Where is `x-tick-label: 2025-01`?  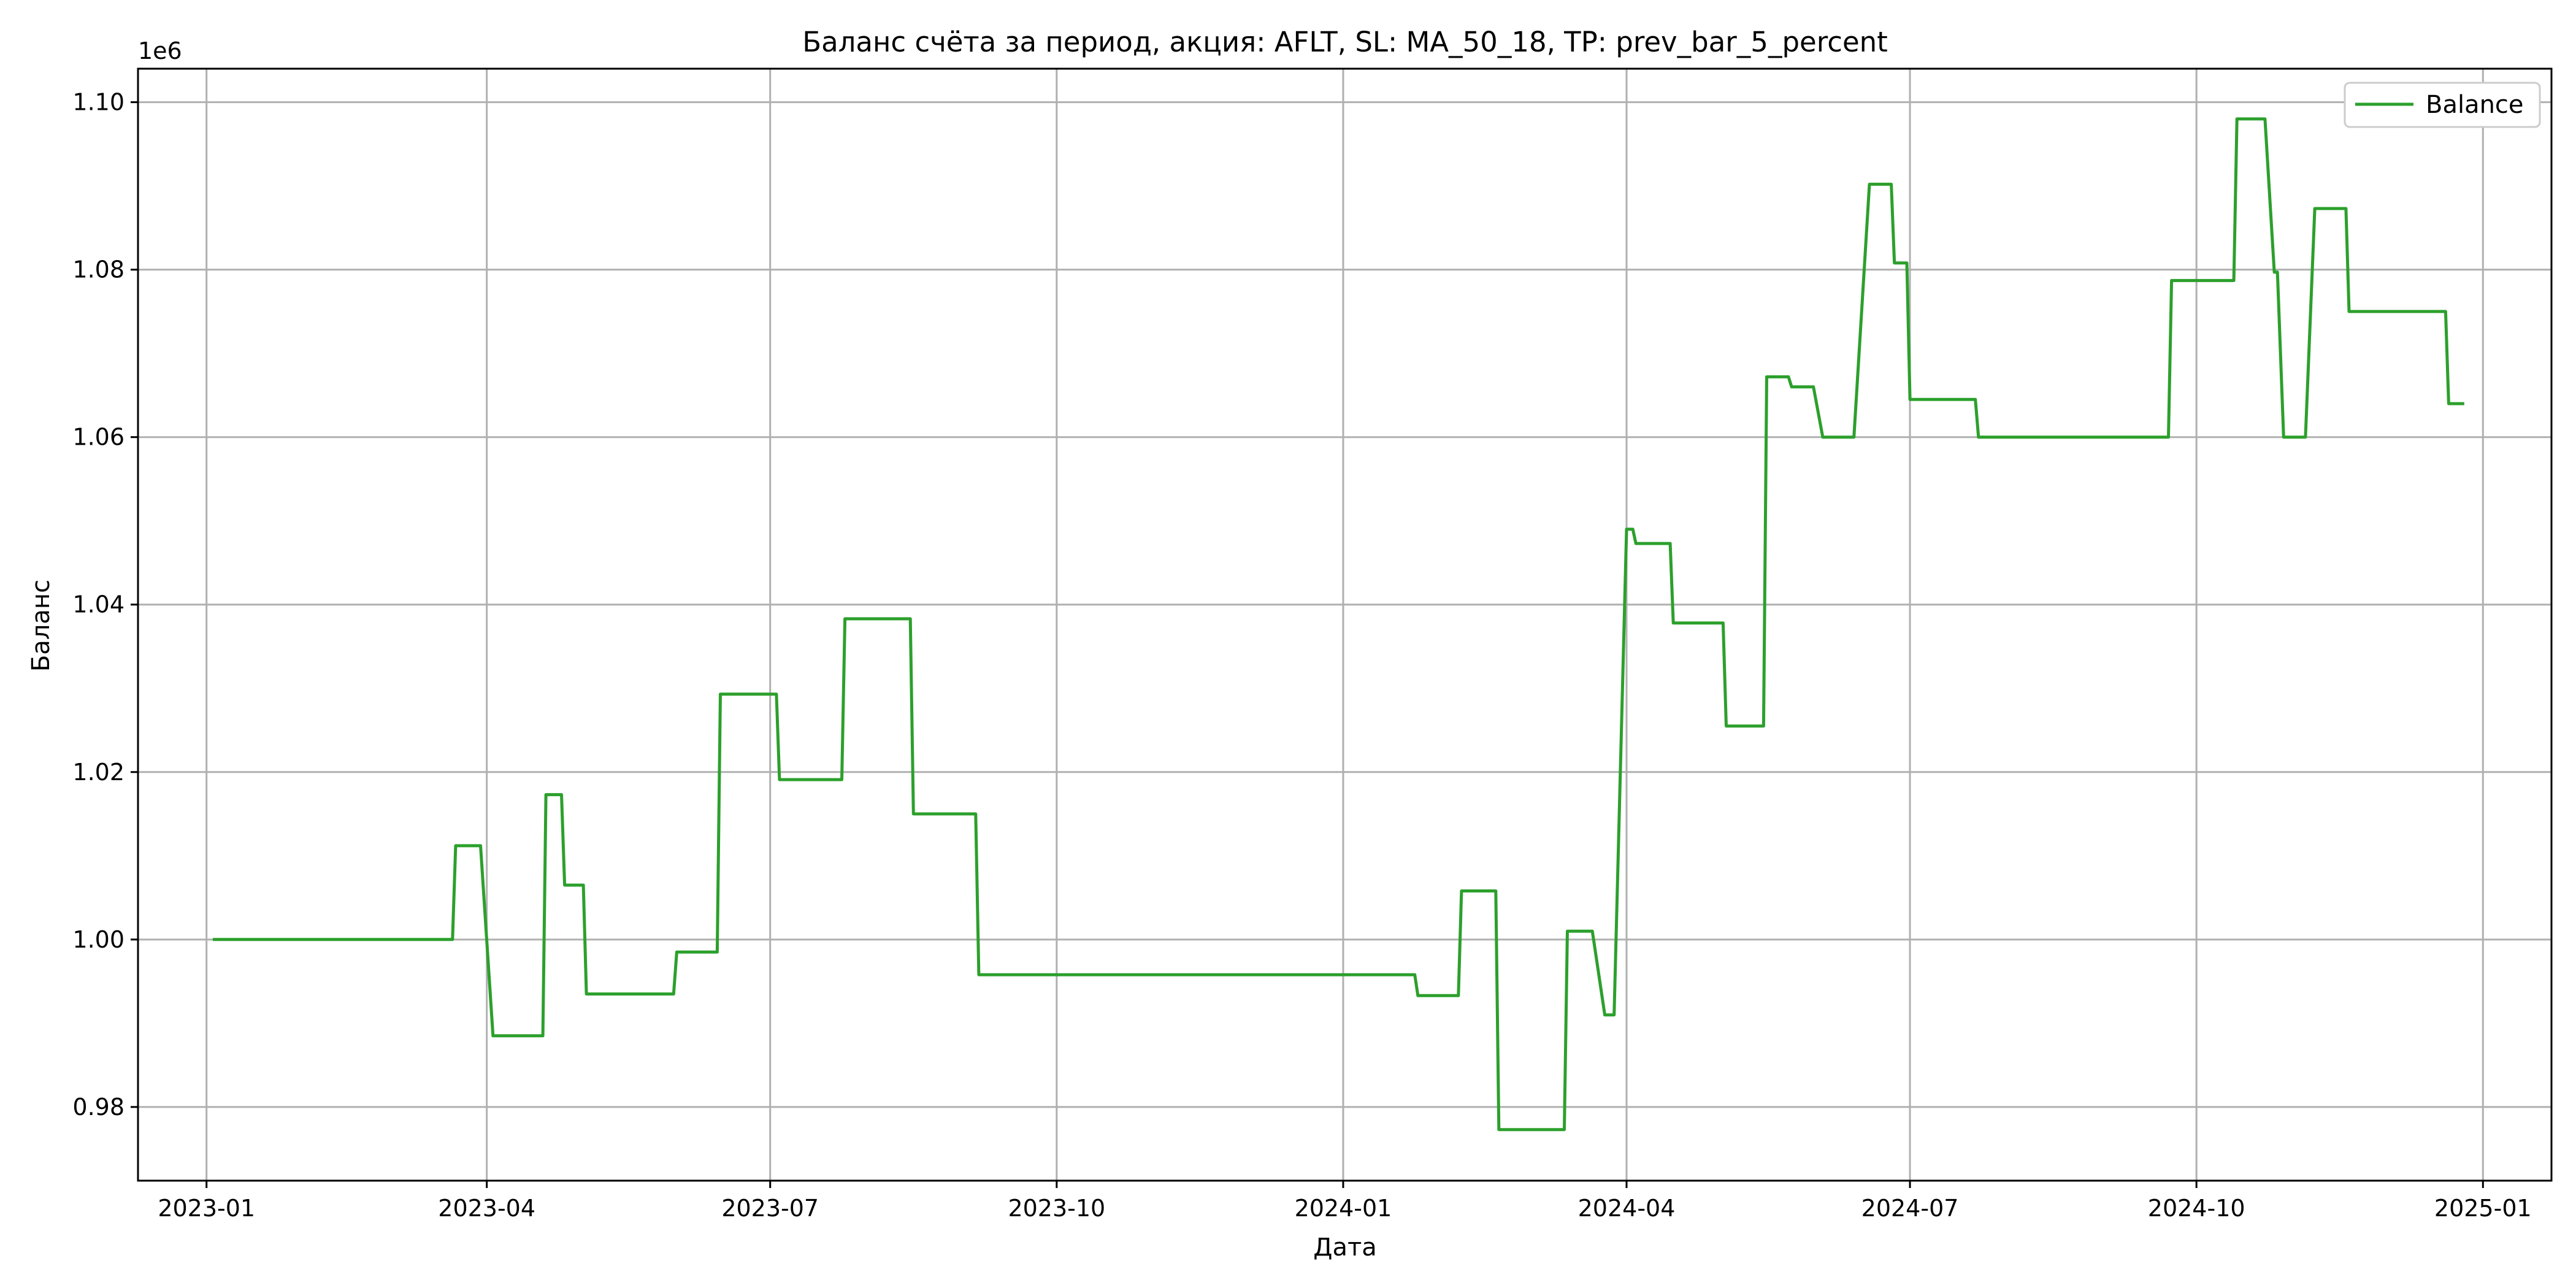
x-tick-label: 2025-01 is located at coordinates (2483, 1208).